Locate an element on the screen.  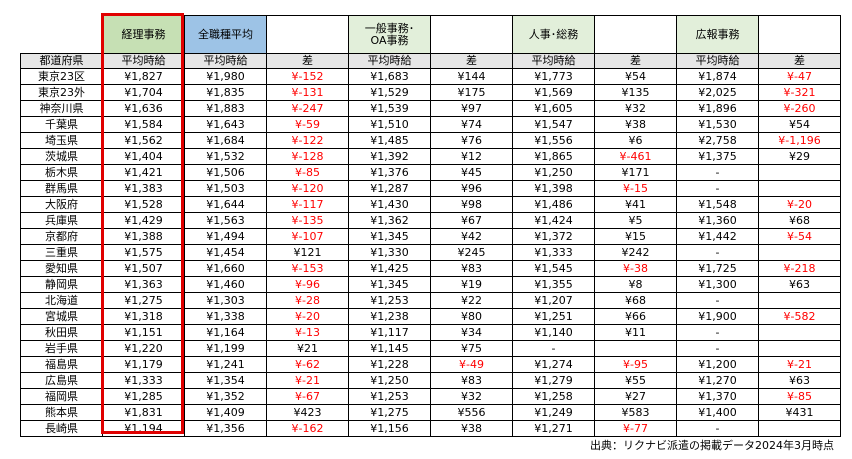
kouhou-diff-cell: ¥-47 is located at coordinates (799, 76).